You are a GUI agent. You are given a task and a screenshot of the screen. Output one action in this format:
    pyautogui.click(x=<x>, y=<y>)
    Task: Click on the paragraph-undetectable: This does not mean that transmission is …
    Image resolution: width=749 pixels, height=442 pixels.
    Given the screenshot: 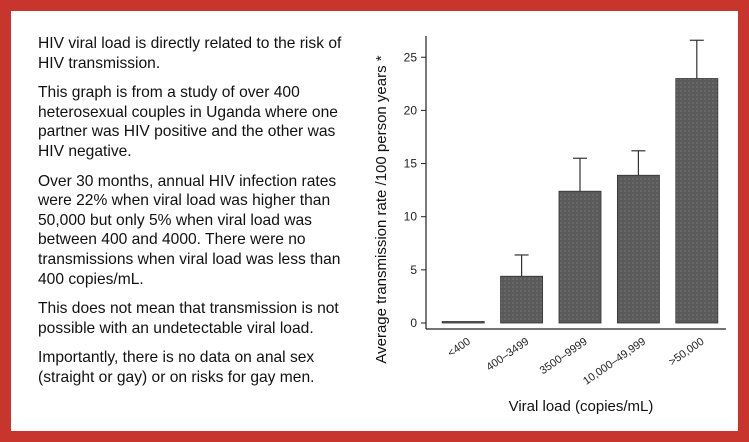 What is the action you would take?
    pyautogui.click(x=188, y=318)
    